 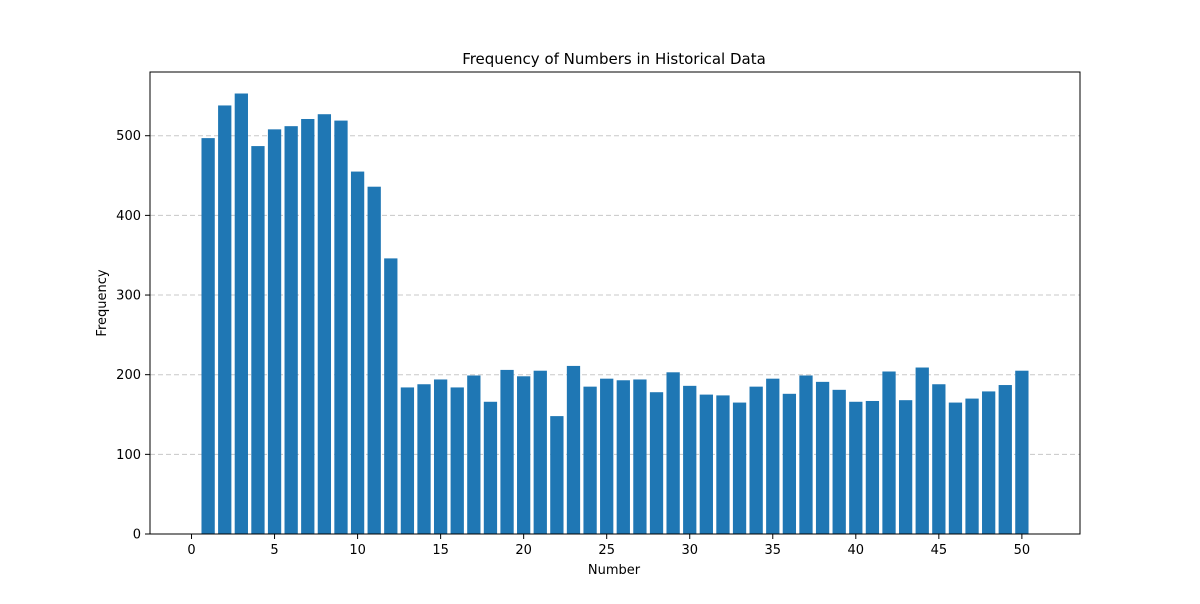 I want to click on x-tick-label: 10, so click(x=357, y=550).